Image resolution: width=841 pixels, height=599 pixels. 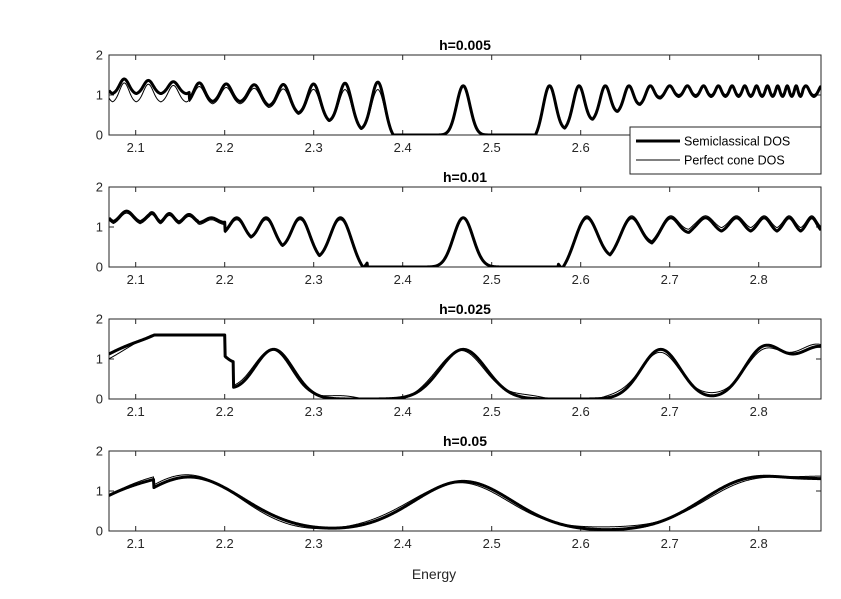 What do you see at coordinates (465, 309) in the screenshot?
I see `panel-title: h=0.025` at bounding box center [465, 309].